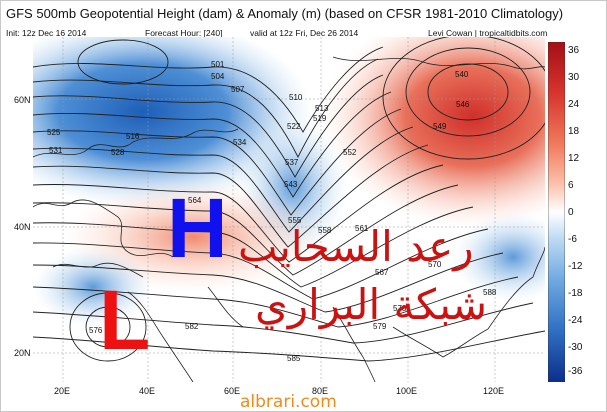  I want to click on valid-time: valid at 12z Fri, Dec 26 2014, so click(304, 33).